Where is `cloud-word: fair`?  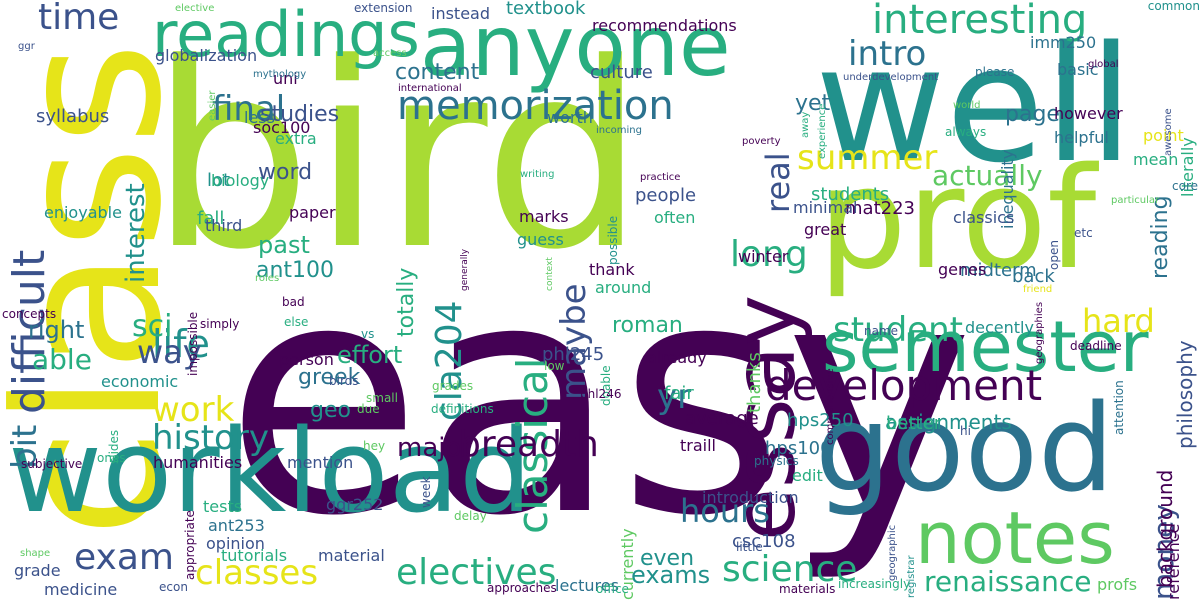 cloud-word: fair is located at coordinates (679, 393).